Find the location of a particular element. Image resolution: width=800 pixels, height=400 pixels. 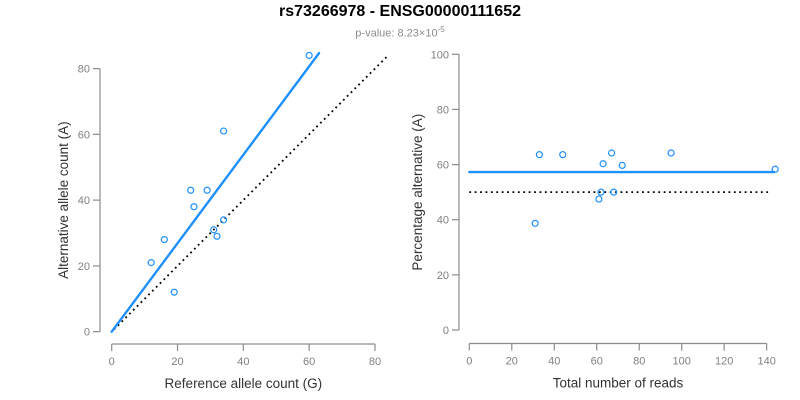

y-axis-title: Percentage alternative (A) is located at coordinates (417, 192).